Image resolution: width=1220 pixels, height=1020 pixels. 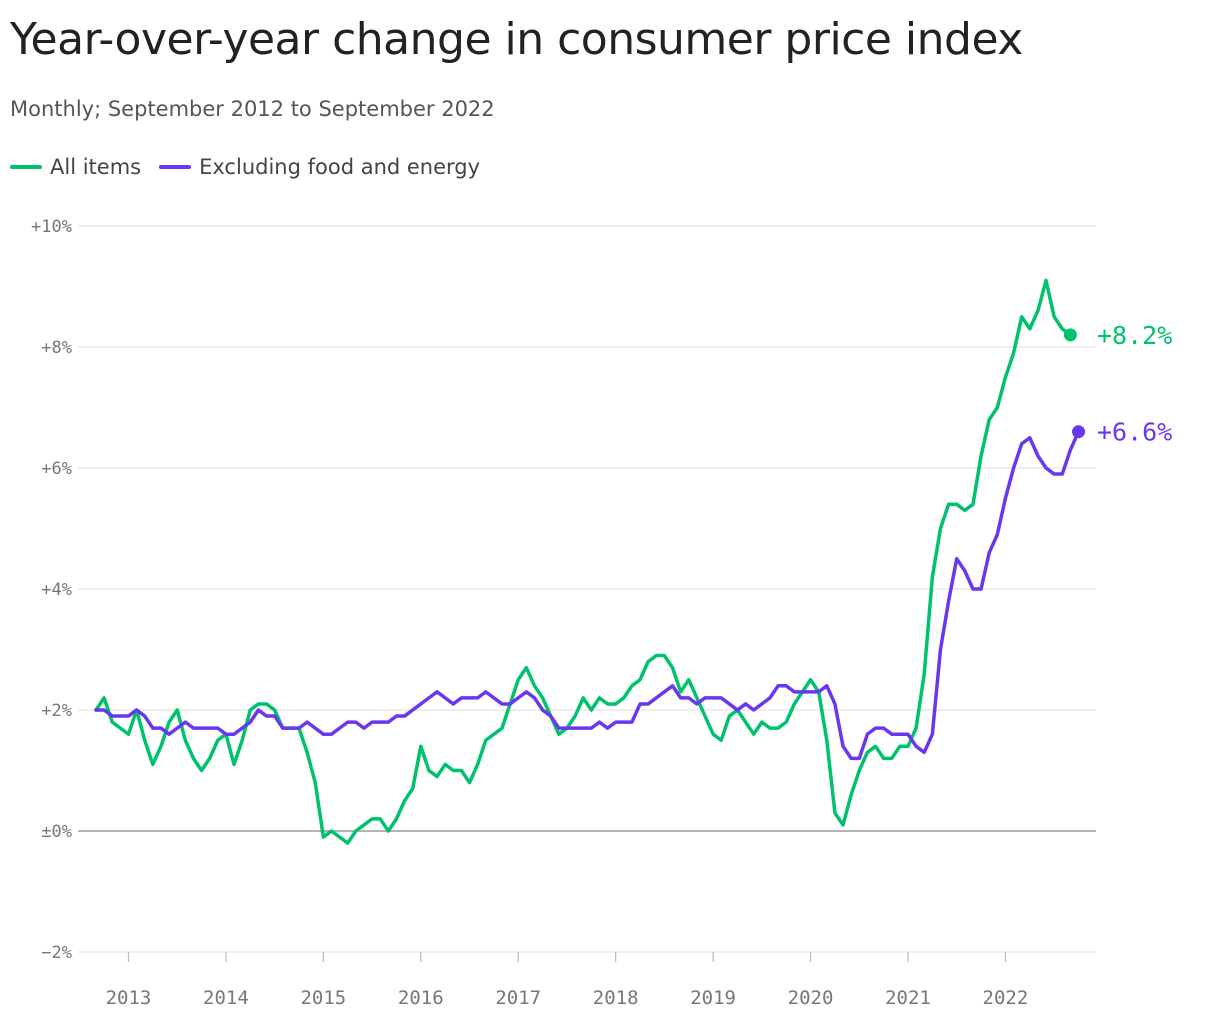 What do you see at coordinates (1134, 432) in the screenshot?
I see `end-label-core: +6.6%` at bounding box center [1134, 432].